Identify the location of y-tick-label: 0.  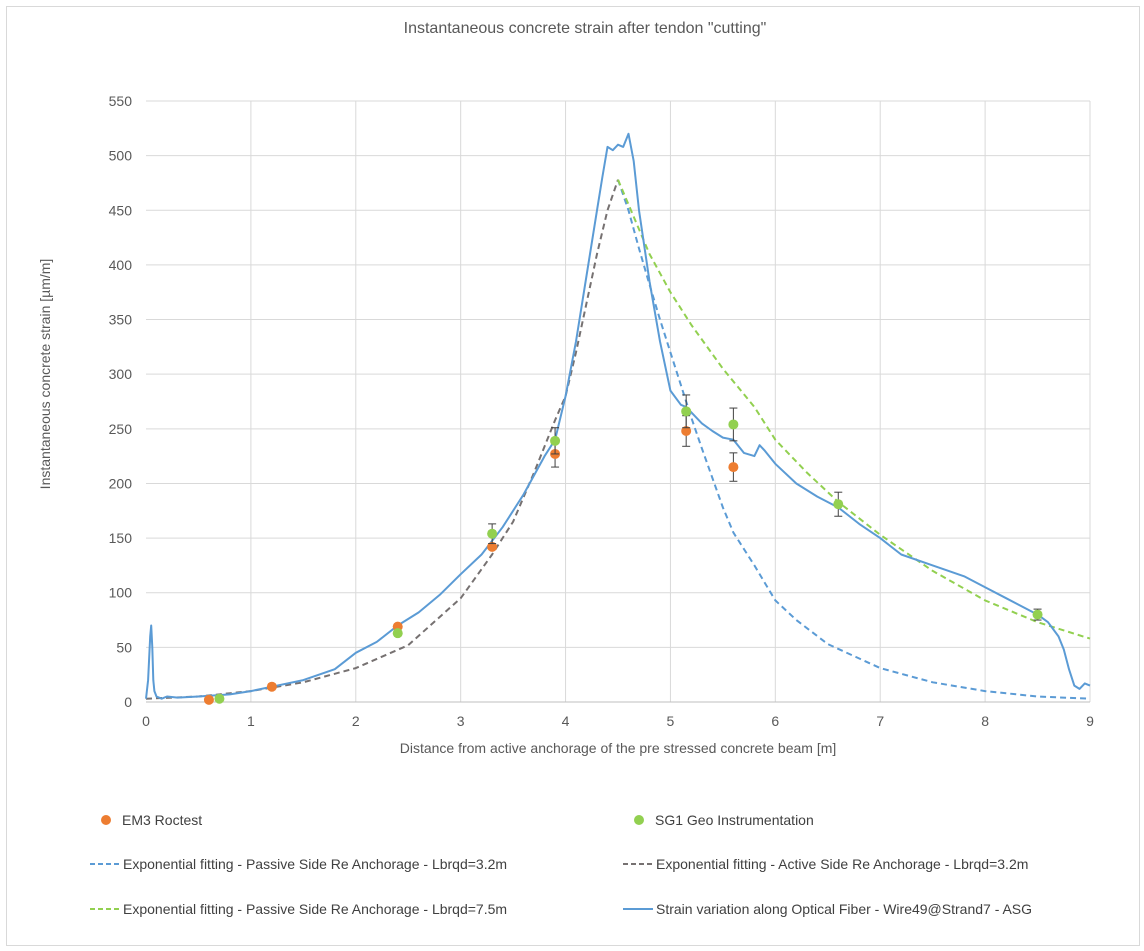
(128, 702).